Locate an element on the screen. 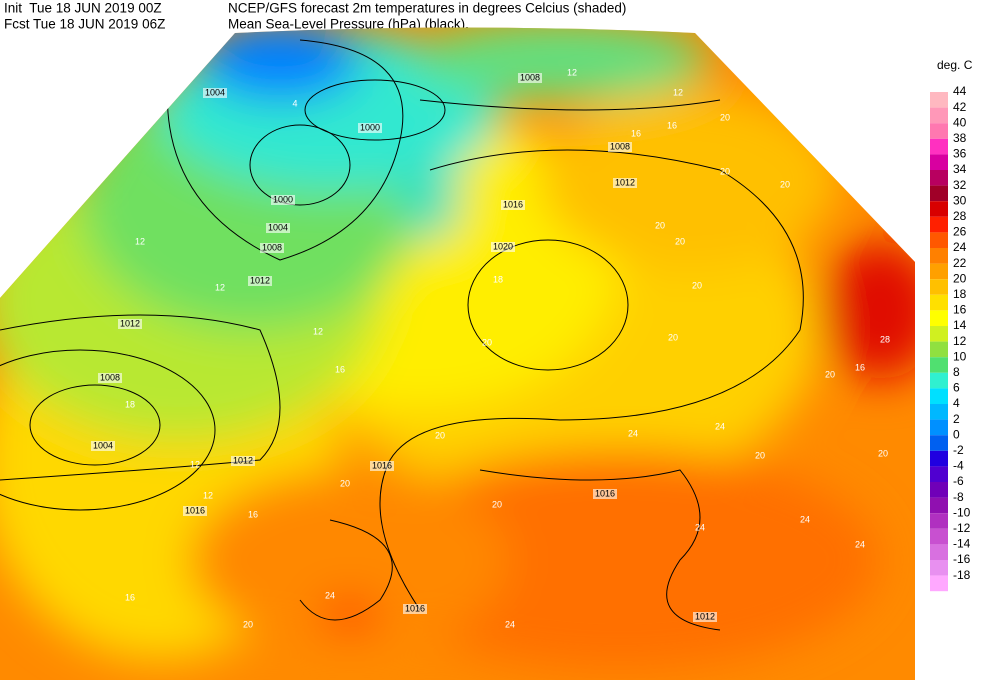 This screenshot has width=1000, height=680. legend-label: 26 is located at coordinates (960, 232).